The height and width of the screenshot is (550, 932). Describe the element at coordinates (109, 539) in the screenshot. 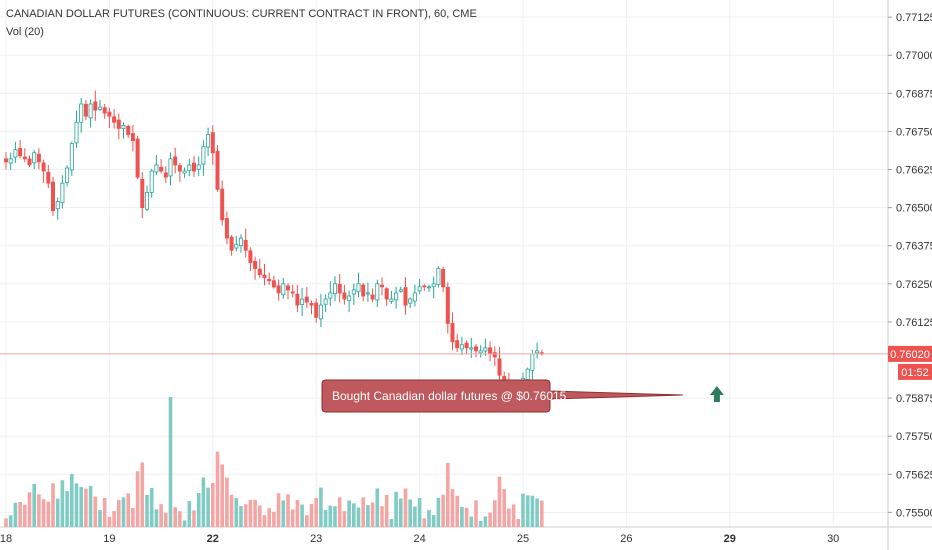

I see `time-tick-label: 19` at that location.